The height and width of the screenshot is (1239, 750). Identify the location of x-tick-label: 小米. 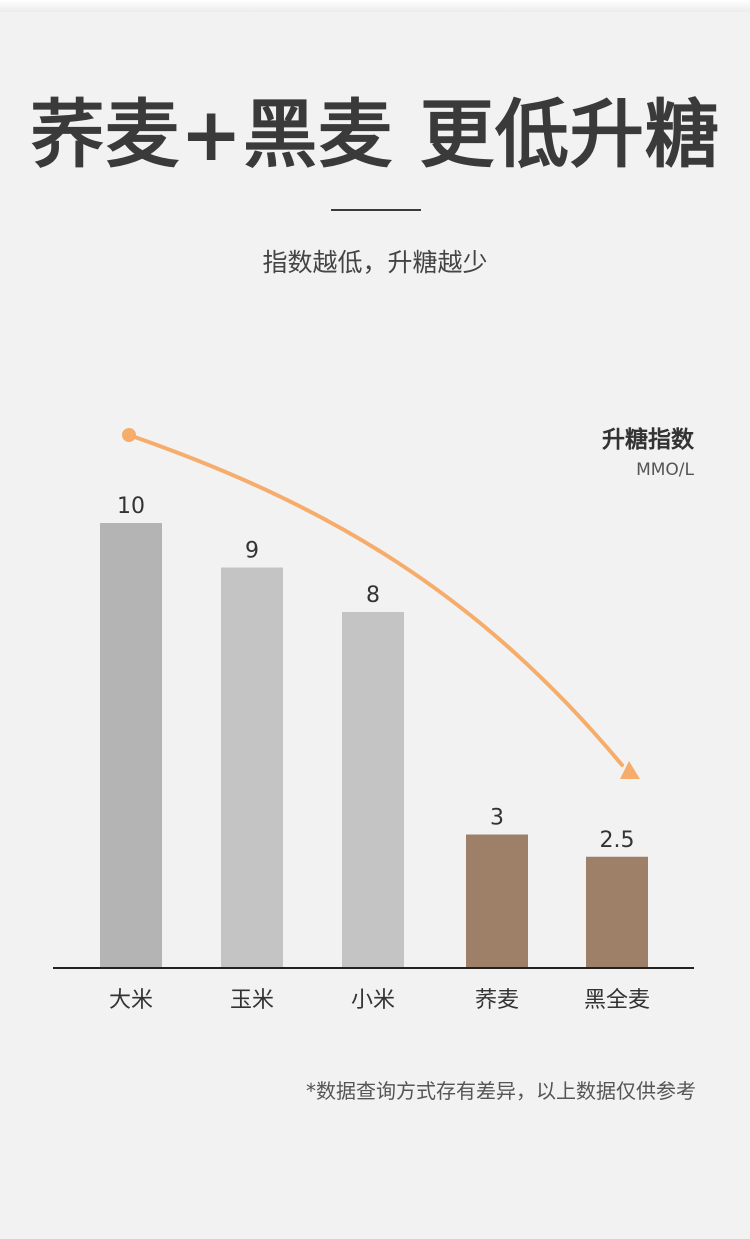
(373, 1000).